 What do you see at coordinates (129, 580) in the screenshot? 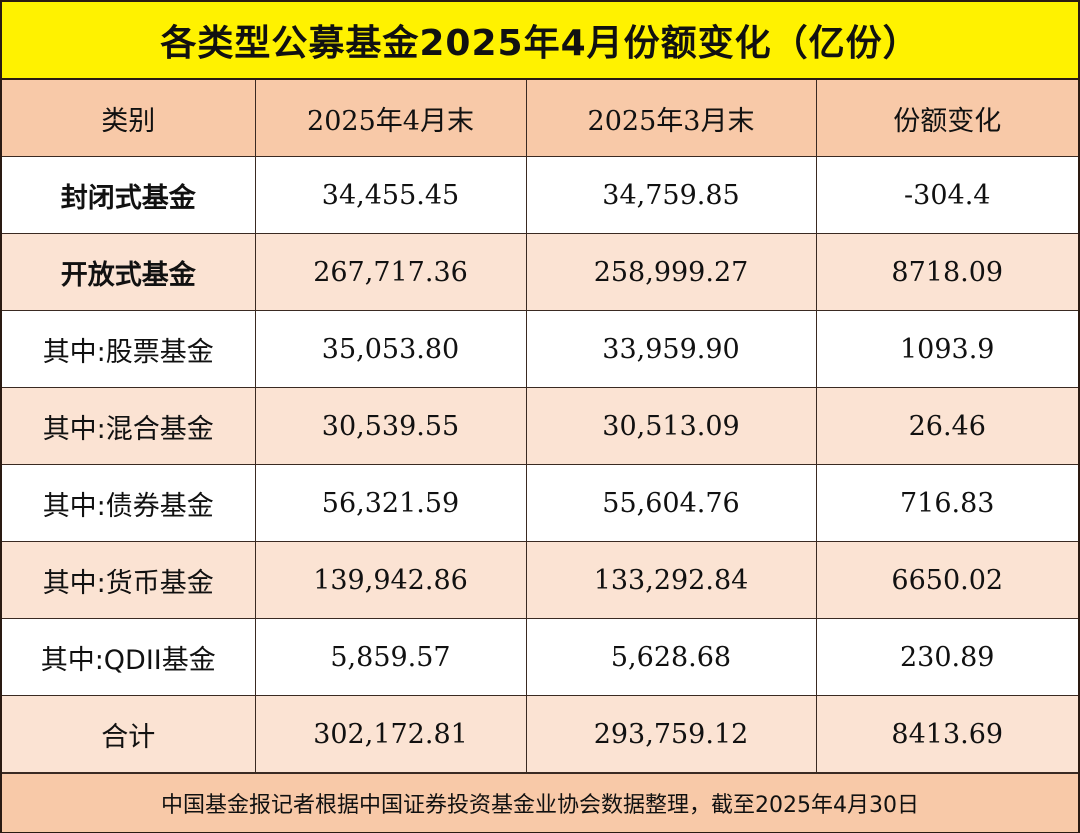
I see `row-category: 其中:货币基金` at bounding box center [129, 580].